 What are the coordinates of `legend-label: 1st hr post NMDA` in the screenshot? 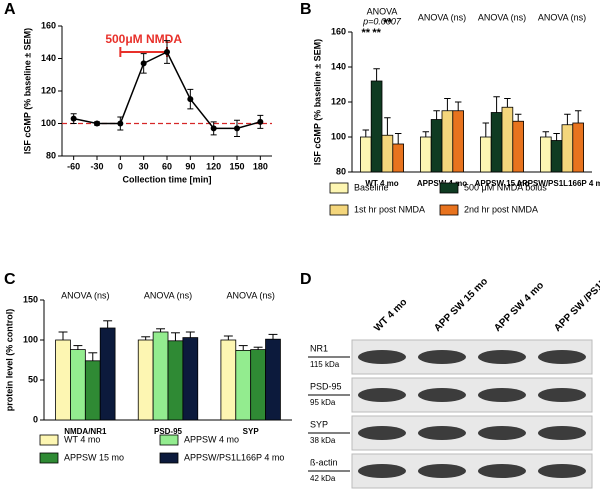 It's located at (389, 209).